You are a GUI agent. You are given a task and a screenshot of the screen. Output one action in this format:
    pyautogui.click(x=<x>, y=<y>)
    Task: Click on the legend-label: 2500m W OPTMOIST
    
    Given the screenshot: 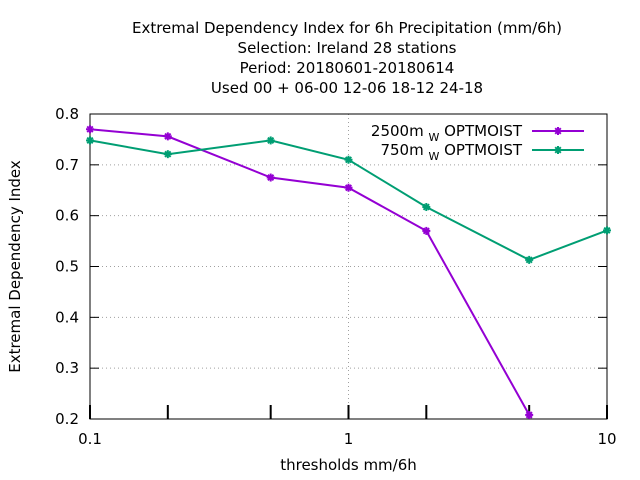 What is the action you would take?
    pyautogui.click(x=447, y=133)
    